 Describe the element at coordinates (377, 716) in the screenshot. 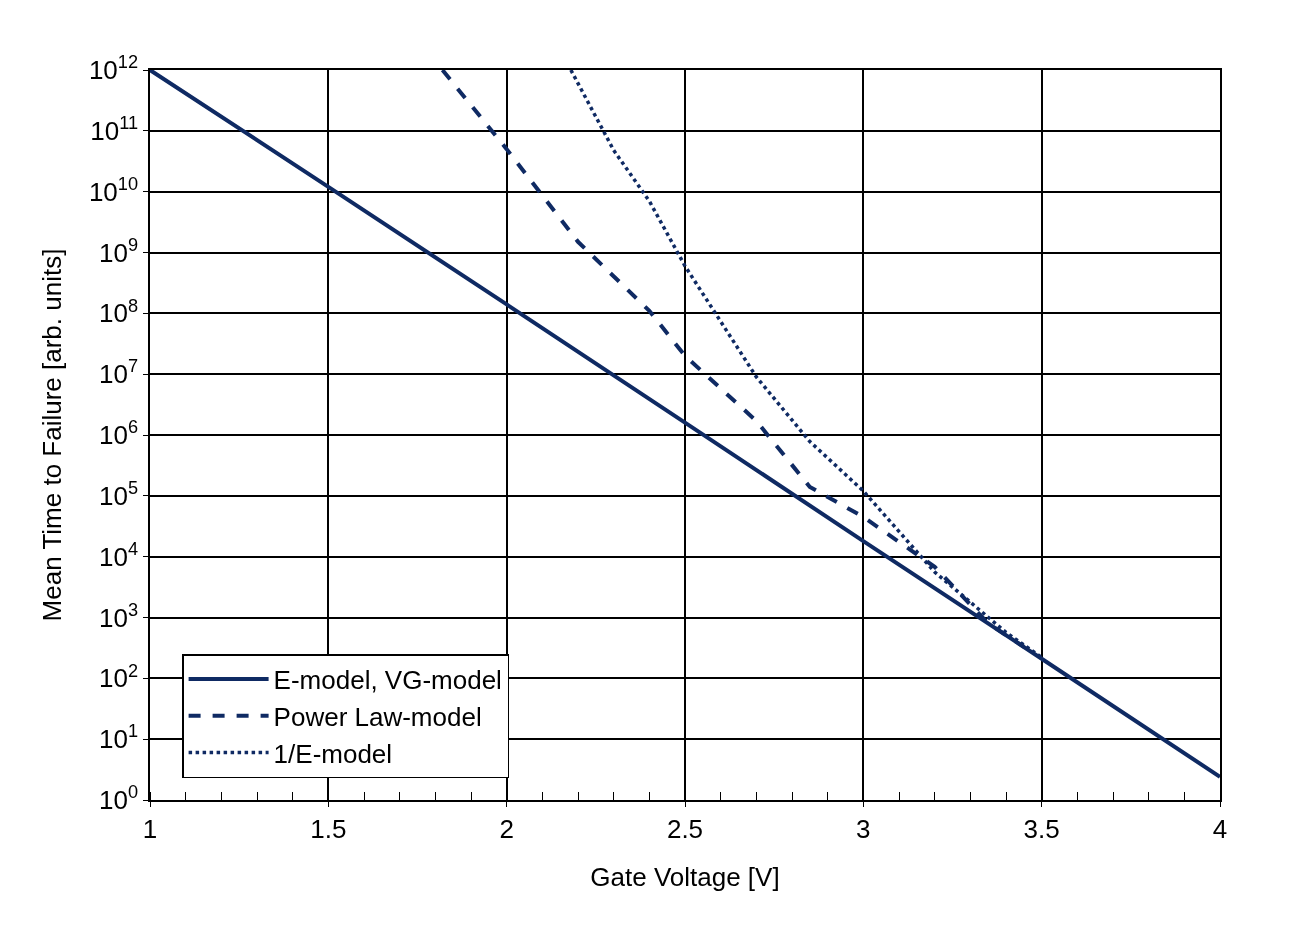

I see `legend-label: Power Law-model` at that location.